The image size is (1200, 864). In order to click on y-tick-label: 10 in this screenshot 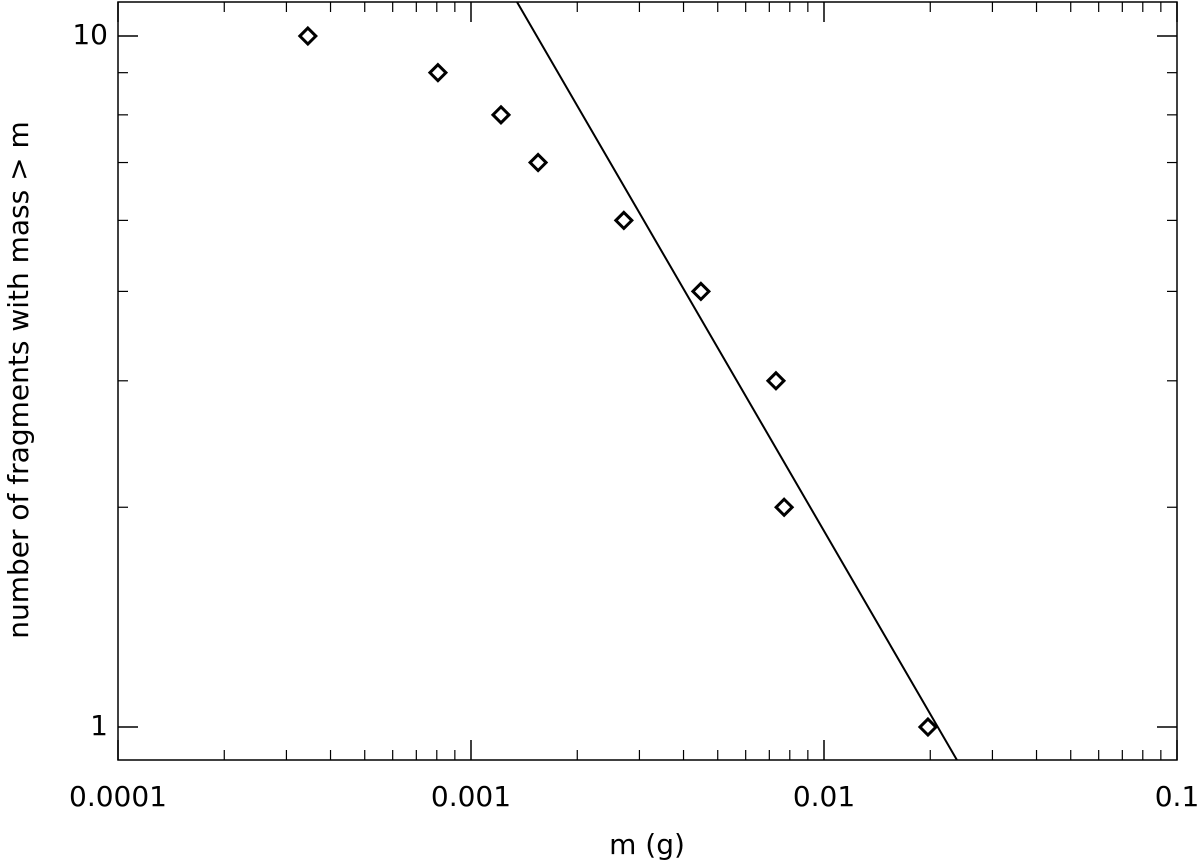, I will do `click(90, 34)`.